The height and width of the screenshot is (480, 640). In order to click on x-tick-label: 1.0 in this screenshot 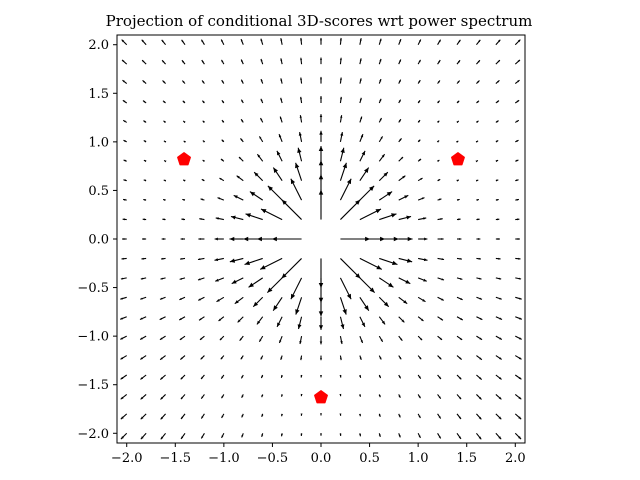, I will do `click(418, 458)`.